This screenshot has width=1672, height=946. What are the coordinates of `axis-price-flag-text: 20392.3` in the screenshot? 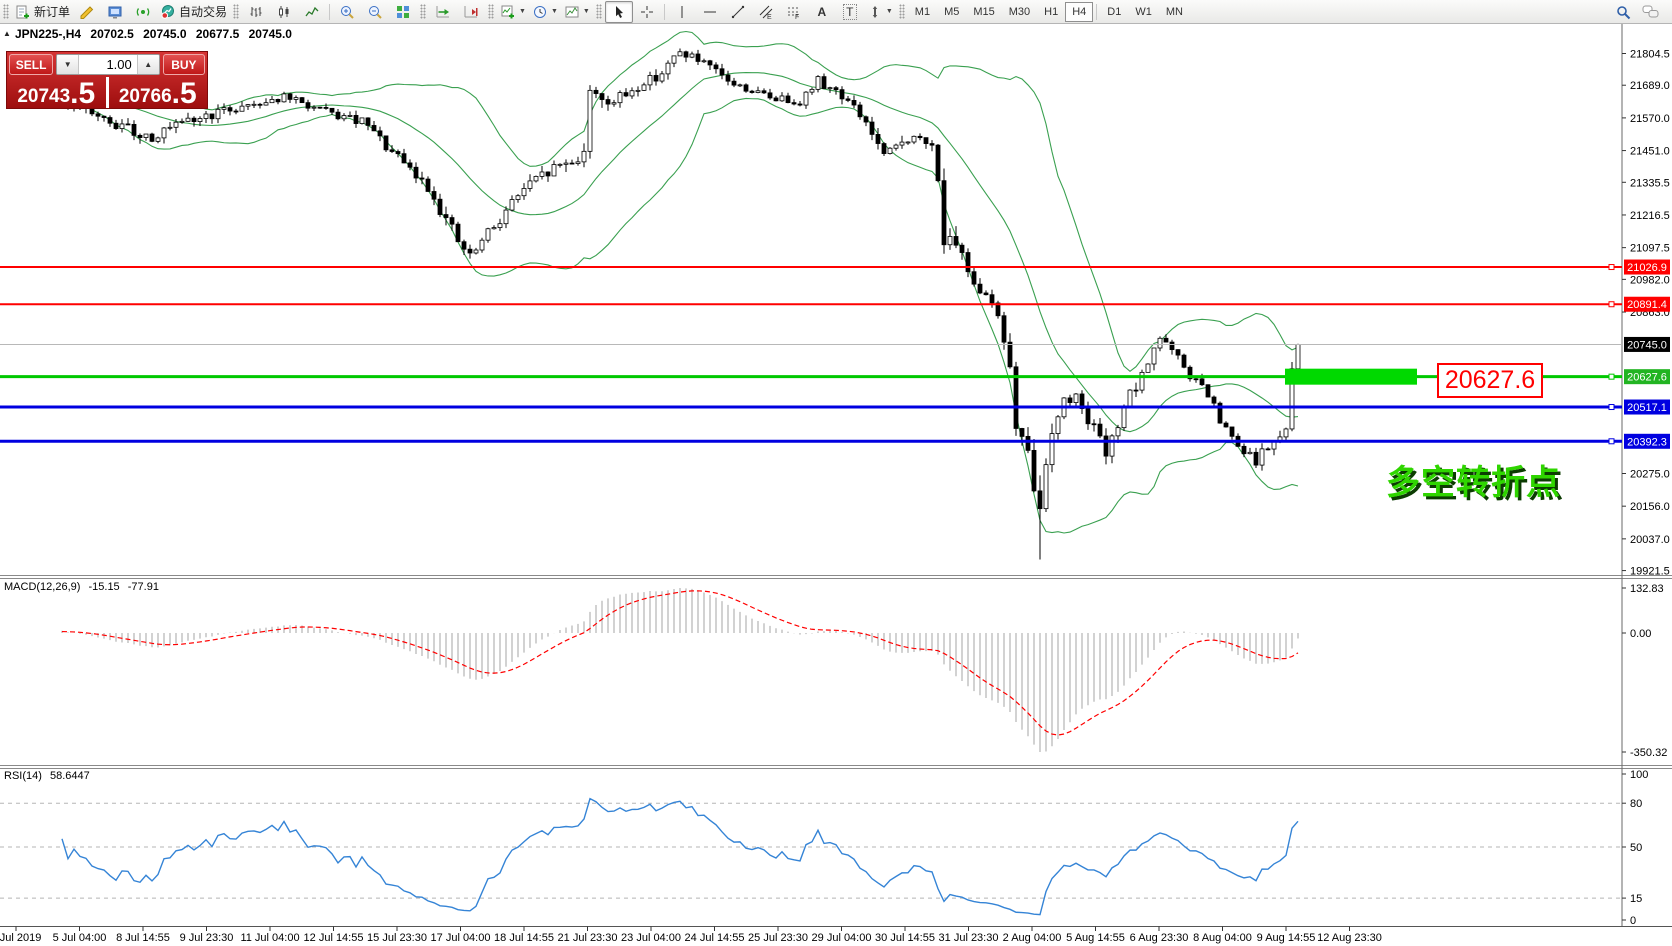 It's located at (1647, 442).